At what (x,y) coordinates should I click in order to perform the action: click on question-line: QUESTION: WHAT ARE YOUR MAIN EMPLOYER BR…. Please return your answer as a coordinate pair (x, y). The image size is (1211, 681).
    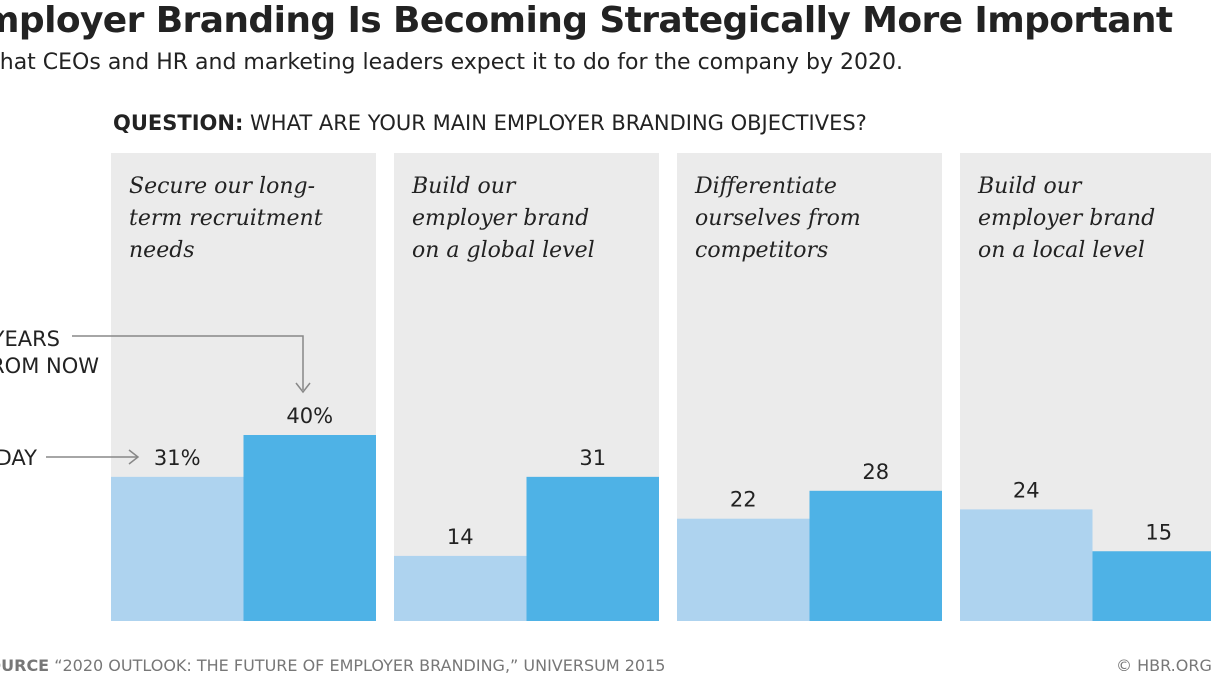
    Looking at the image, I should click on (490, 123).